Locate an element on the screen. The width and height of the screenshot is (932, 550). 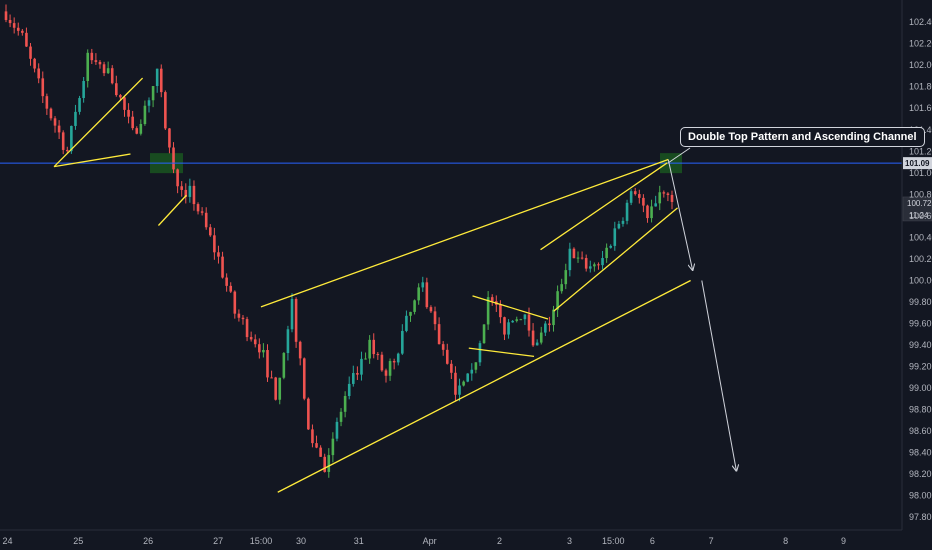
y-tick-label: 101.00 is located at coordinates (920, 173).